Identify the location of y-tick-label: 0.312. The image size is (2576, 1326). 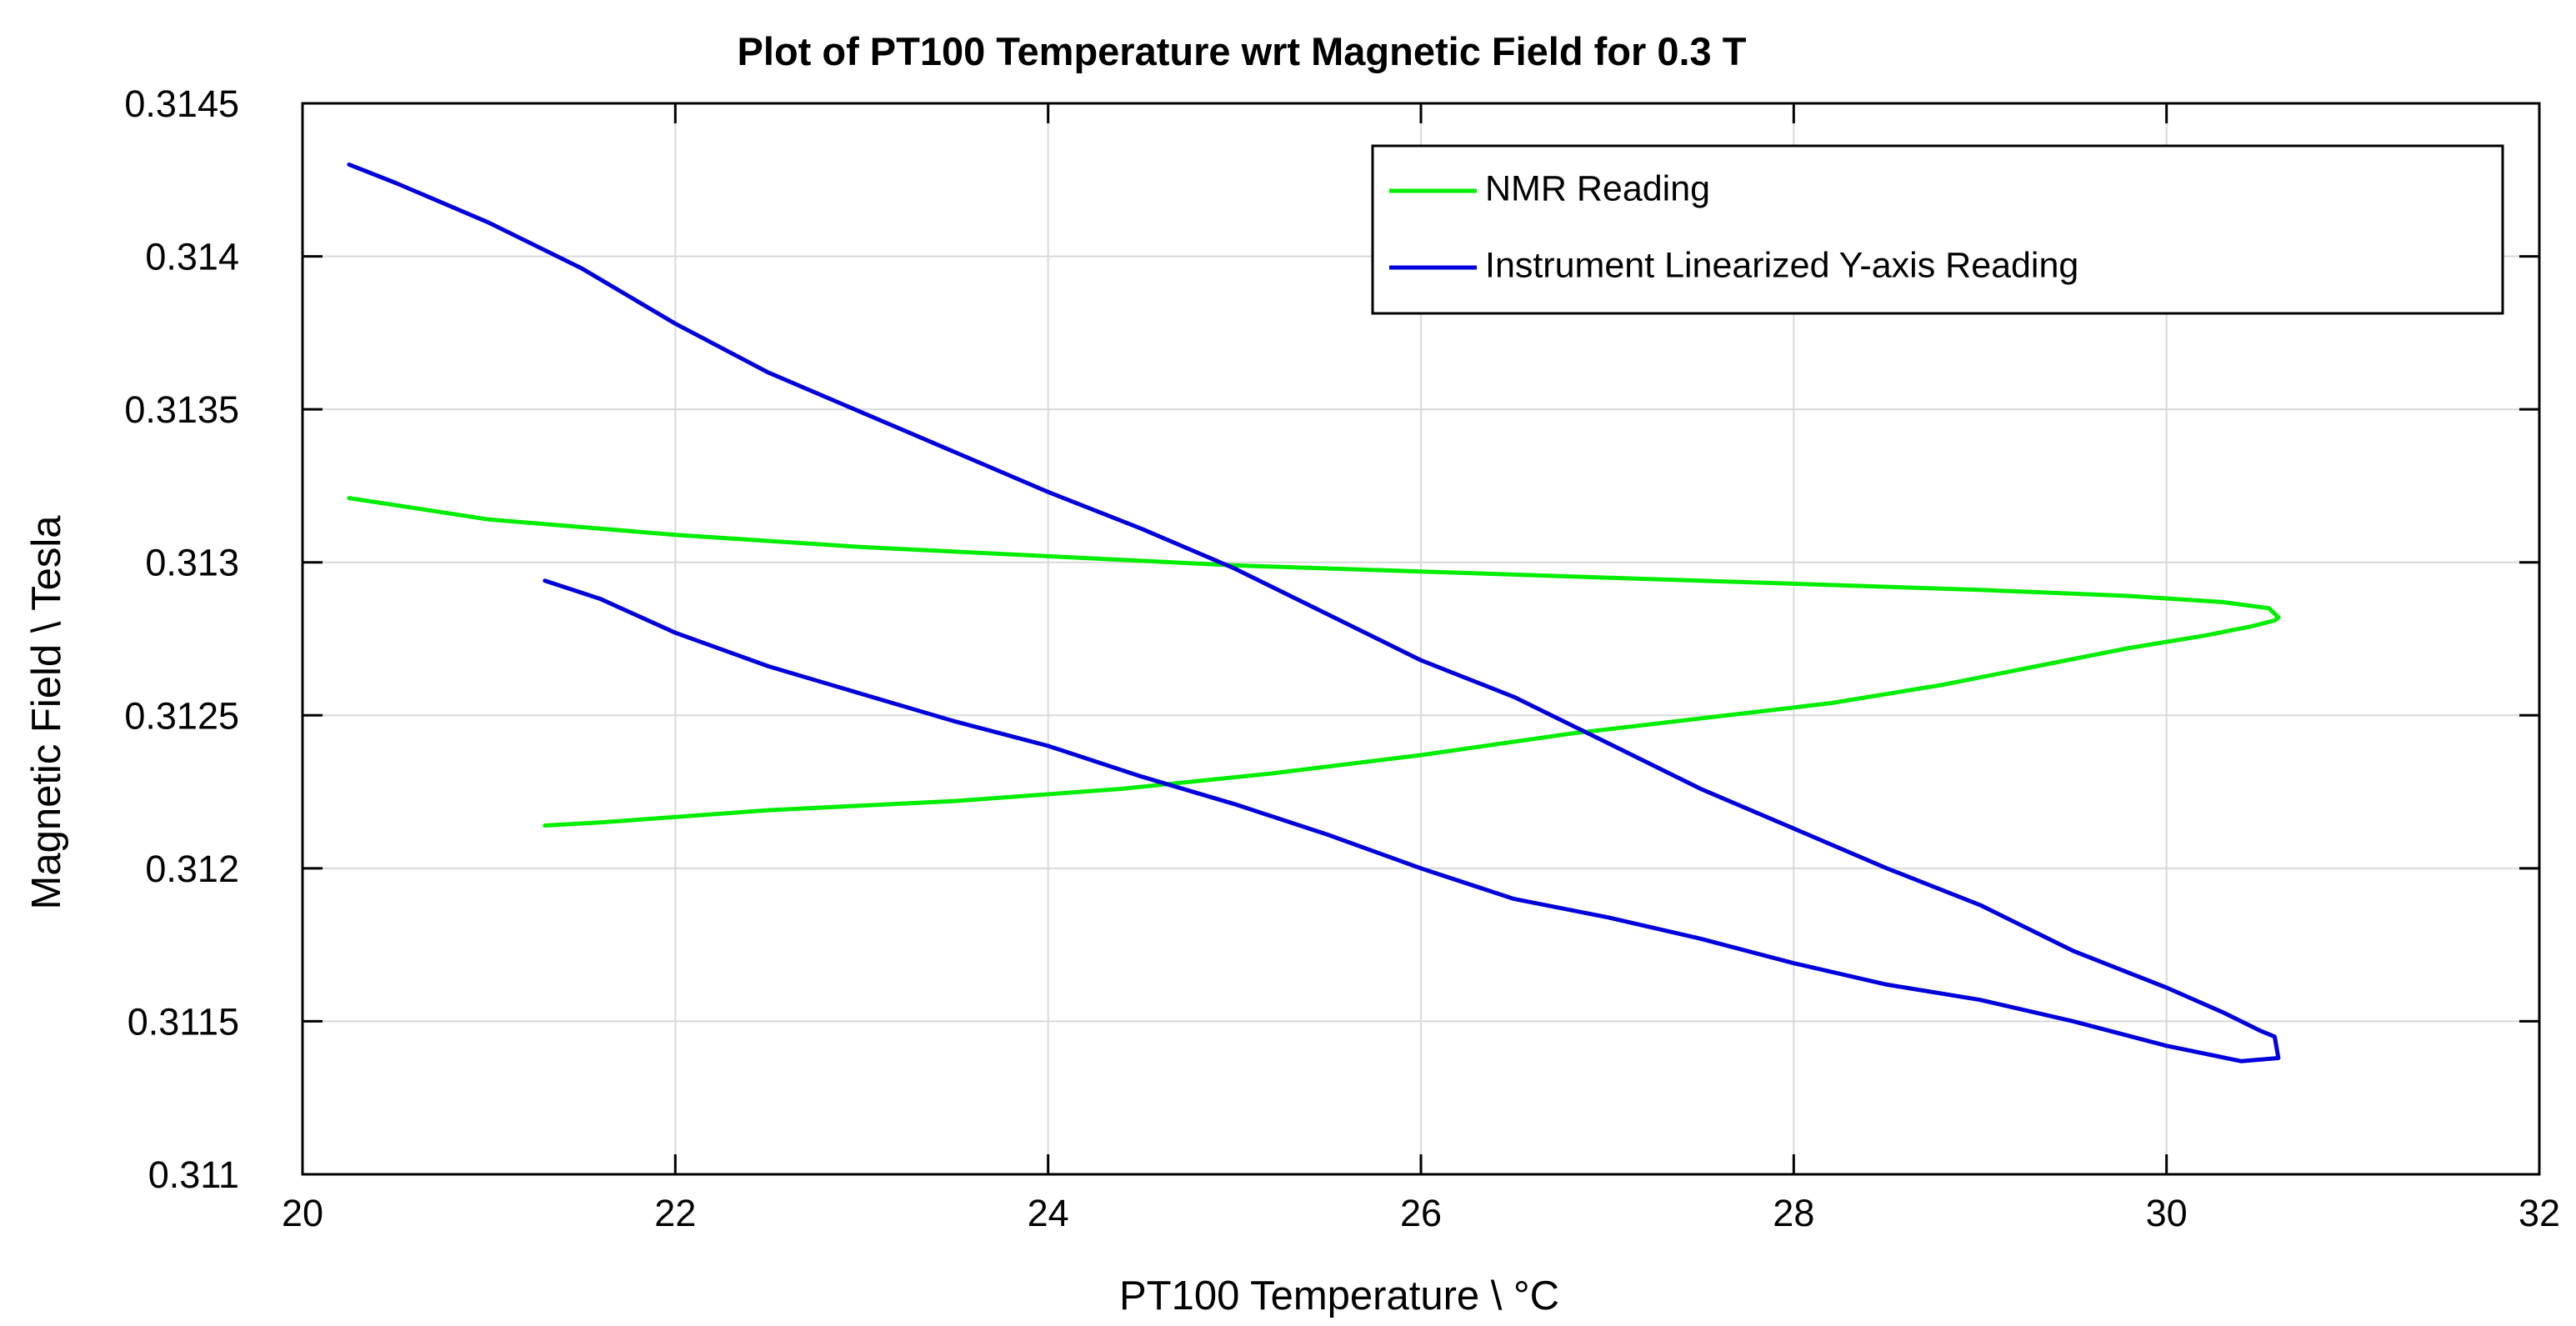
(192, 869).